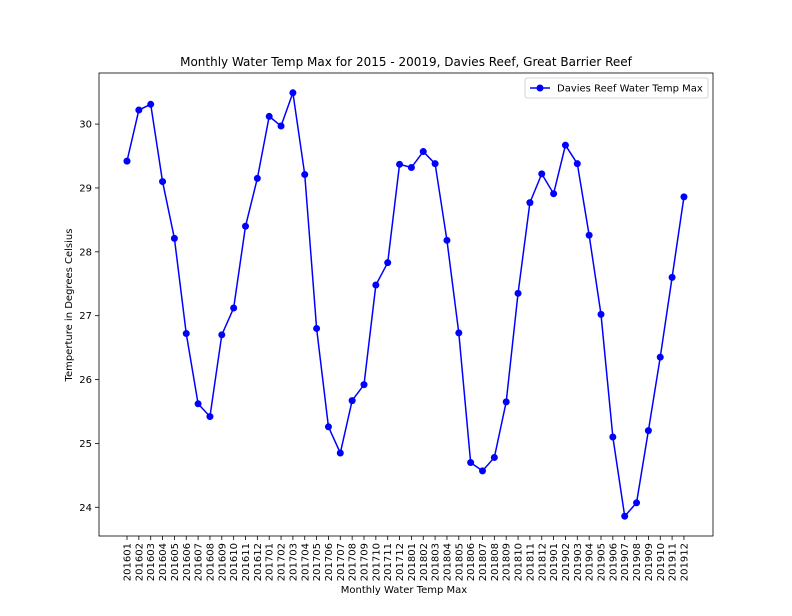 The image size is (792, 616). What do you see at coordinates (199, 562) in the screenshot?
I see `x-tick-label: 201607` at bounding box center [199, 562].